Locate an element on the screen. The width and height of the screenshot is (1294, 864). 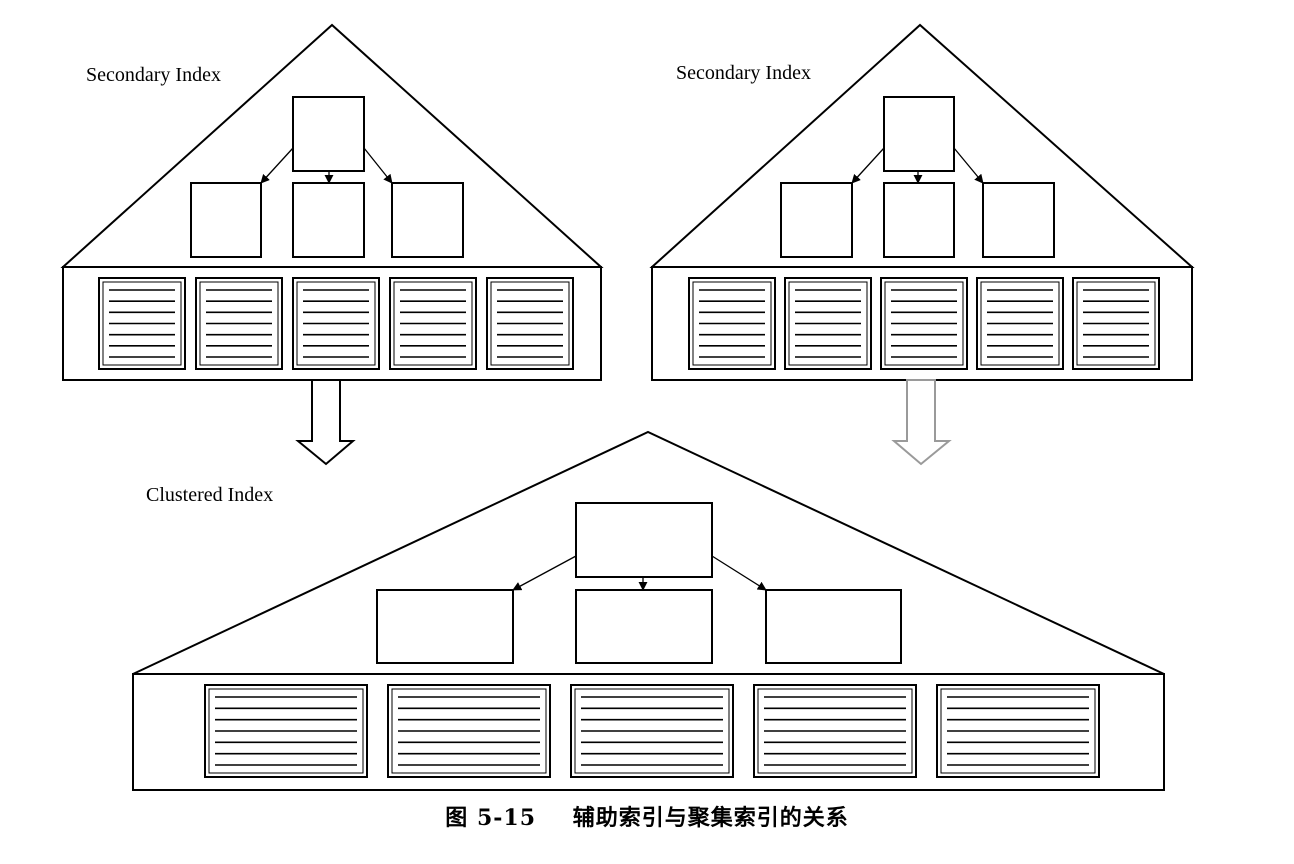
lookup-arrow-right is located at coordinates (921, 422).